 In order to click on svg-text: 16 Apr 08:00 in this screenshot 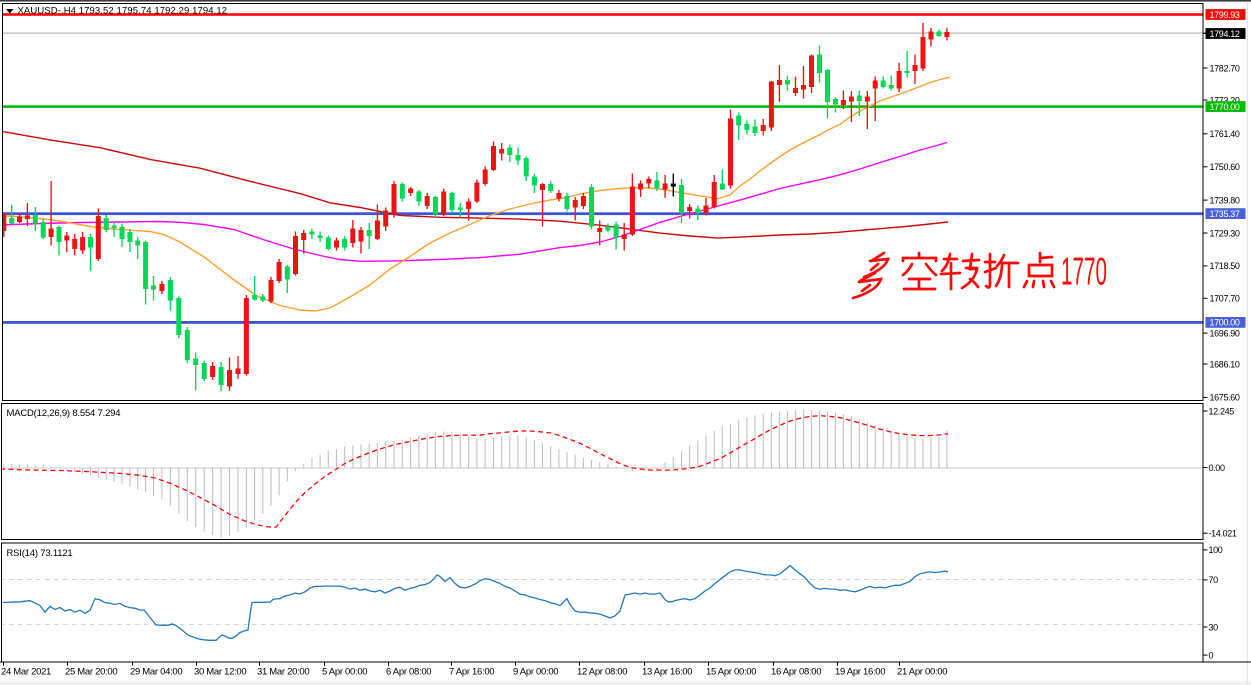, I will do `click(796, 672)`.